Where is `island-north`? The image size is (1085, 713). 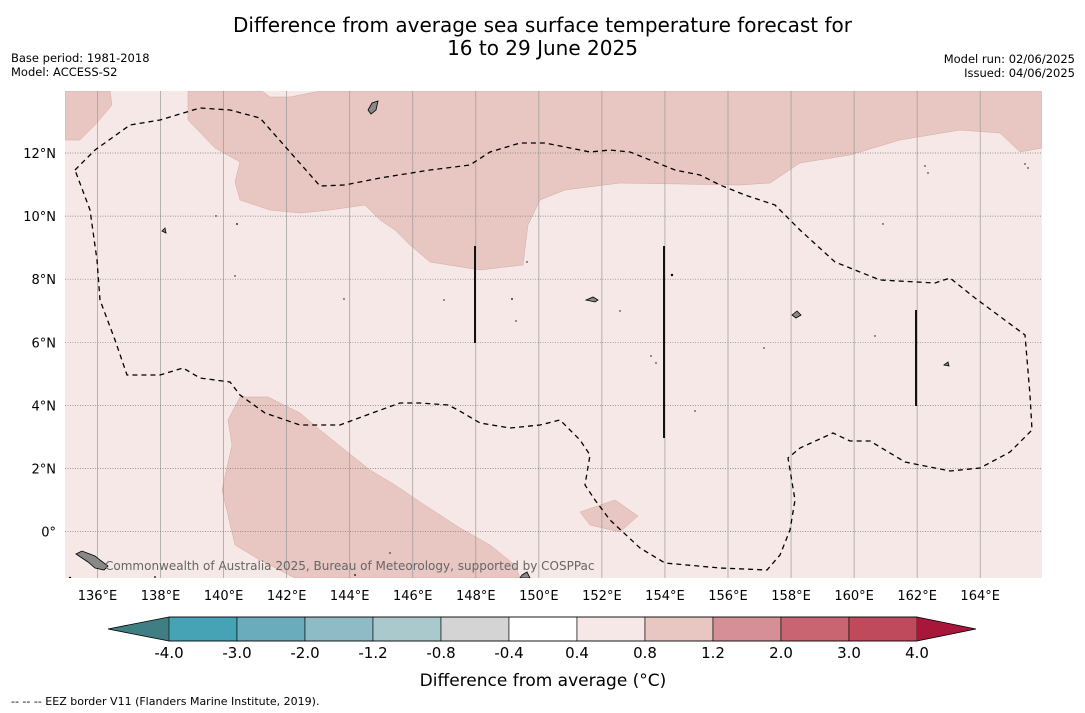
island-north is located at coordinates (373, 107).